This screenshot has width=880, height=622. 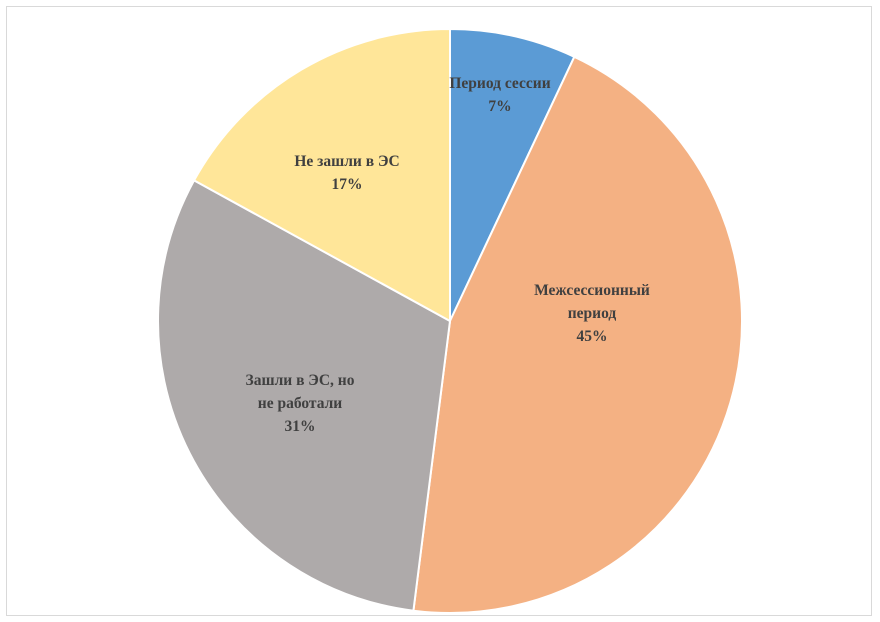 I want to click on slice-label-line: период, so click(x=592, y=313).